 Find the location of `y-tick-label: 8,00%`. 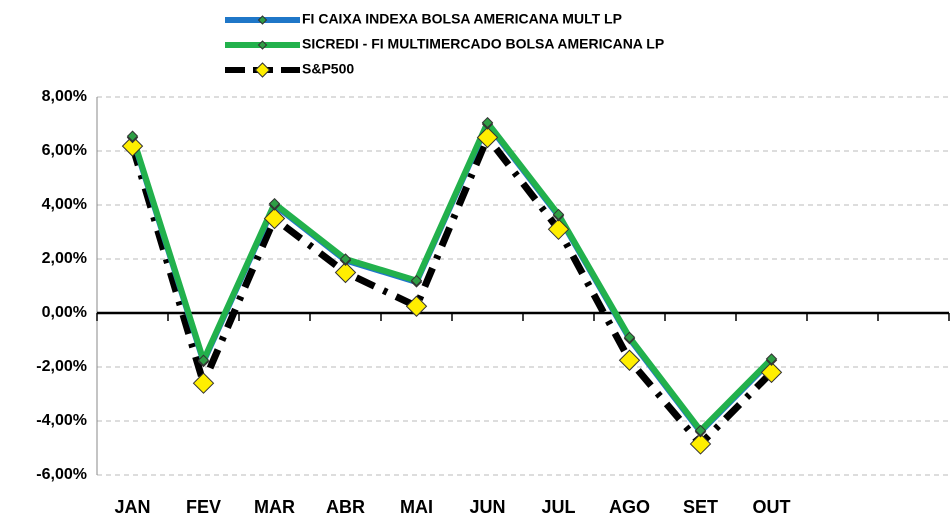

y-tick-label: 8,00% is located at coordinates (64, 96).